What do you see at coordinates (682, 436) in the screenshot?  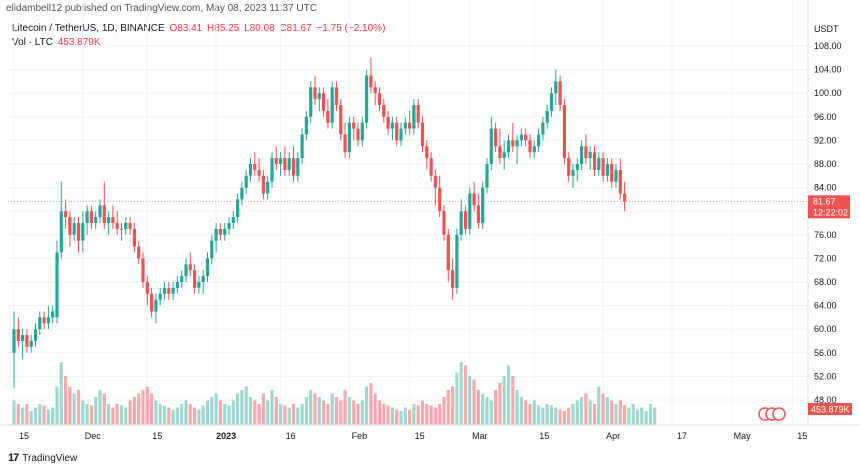 I see `x-tick-label: 17` at bounding box center [682, 436].